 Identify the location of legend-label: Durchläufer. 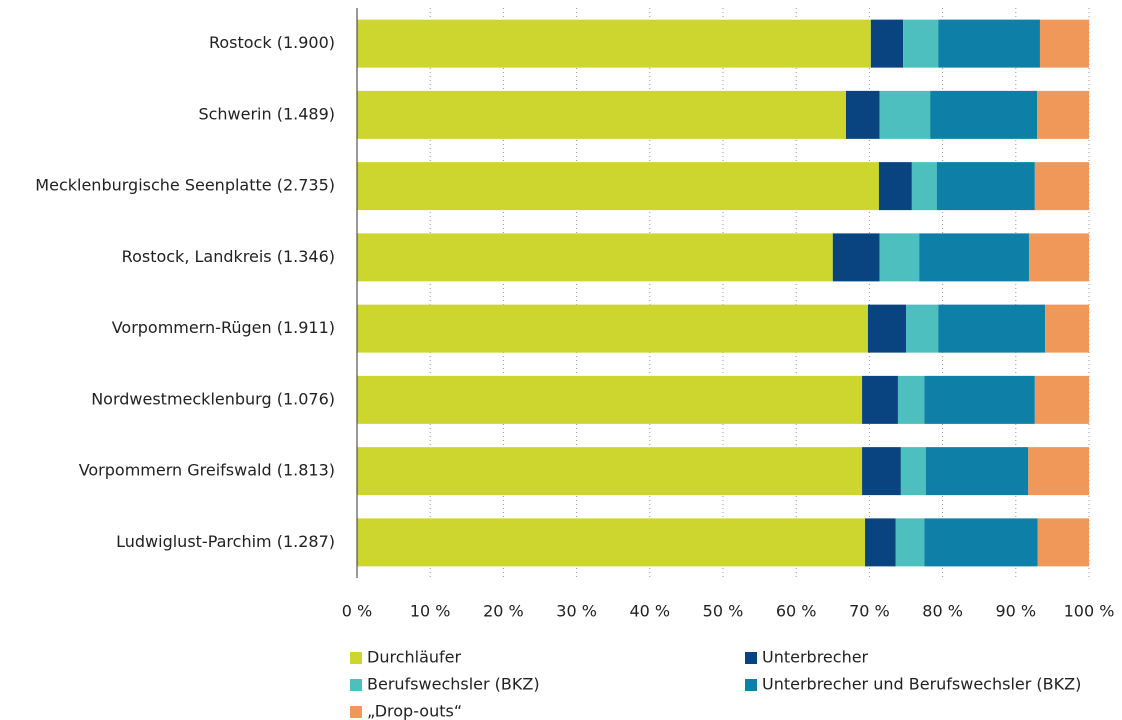
(414, 657).